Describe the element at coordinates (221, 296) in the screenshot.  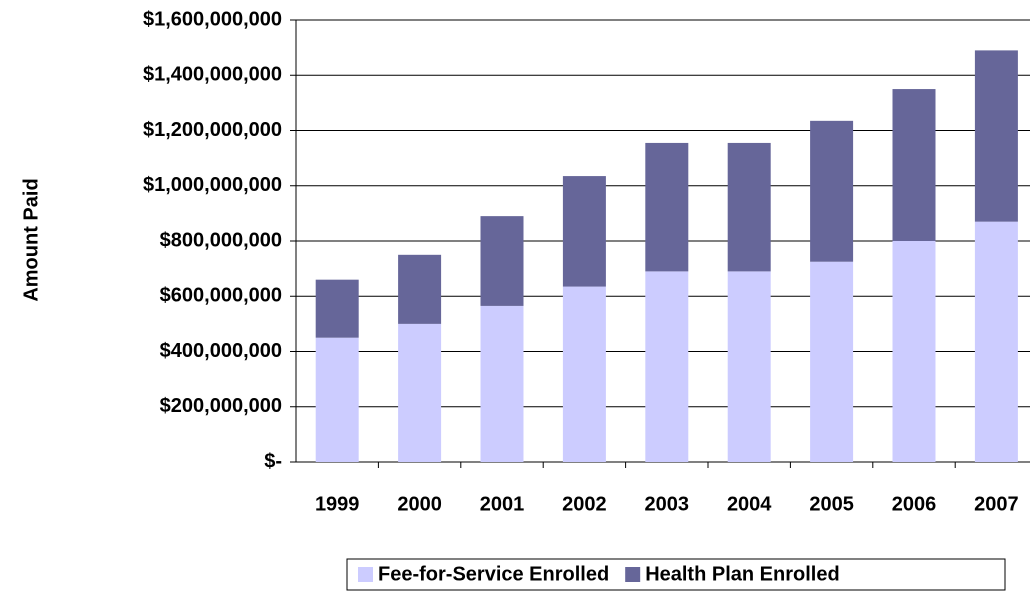
I see `y-tick-label: $600,000,000` at that location.